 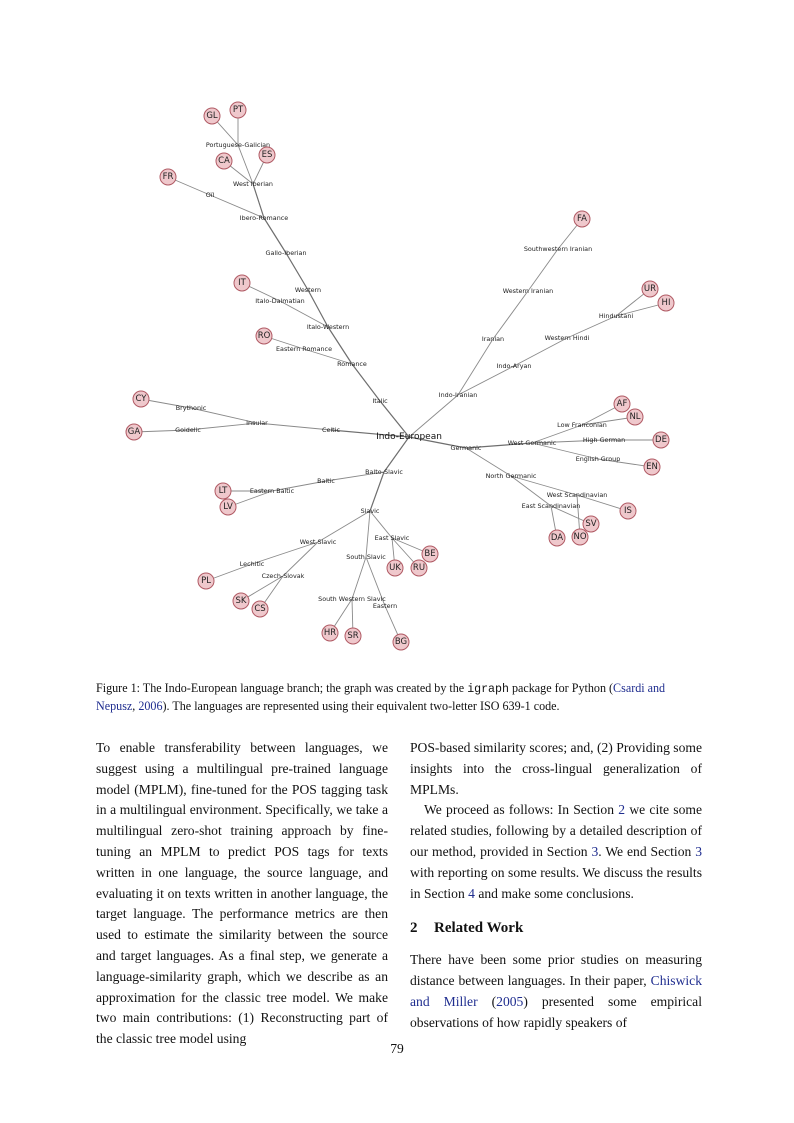 I want to click on branch-label: Balto-Slavic, so click(x=384, y=472).